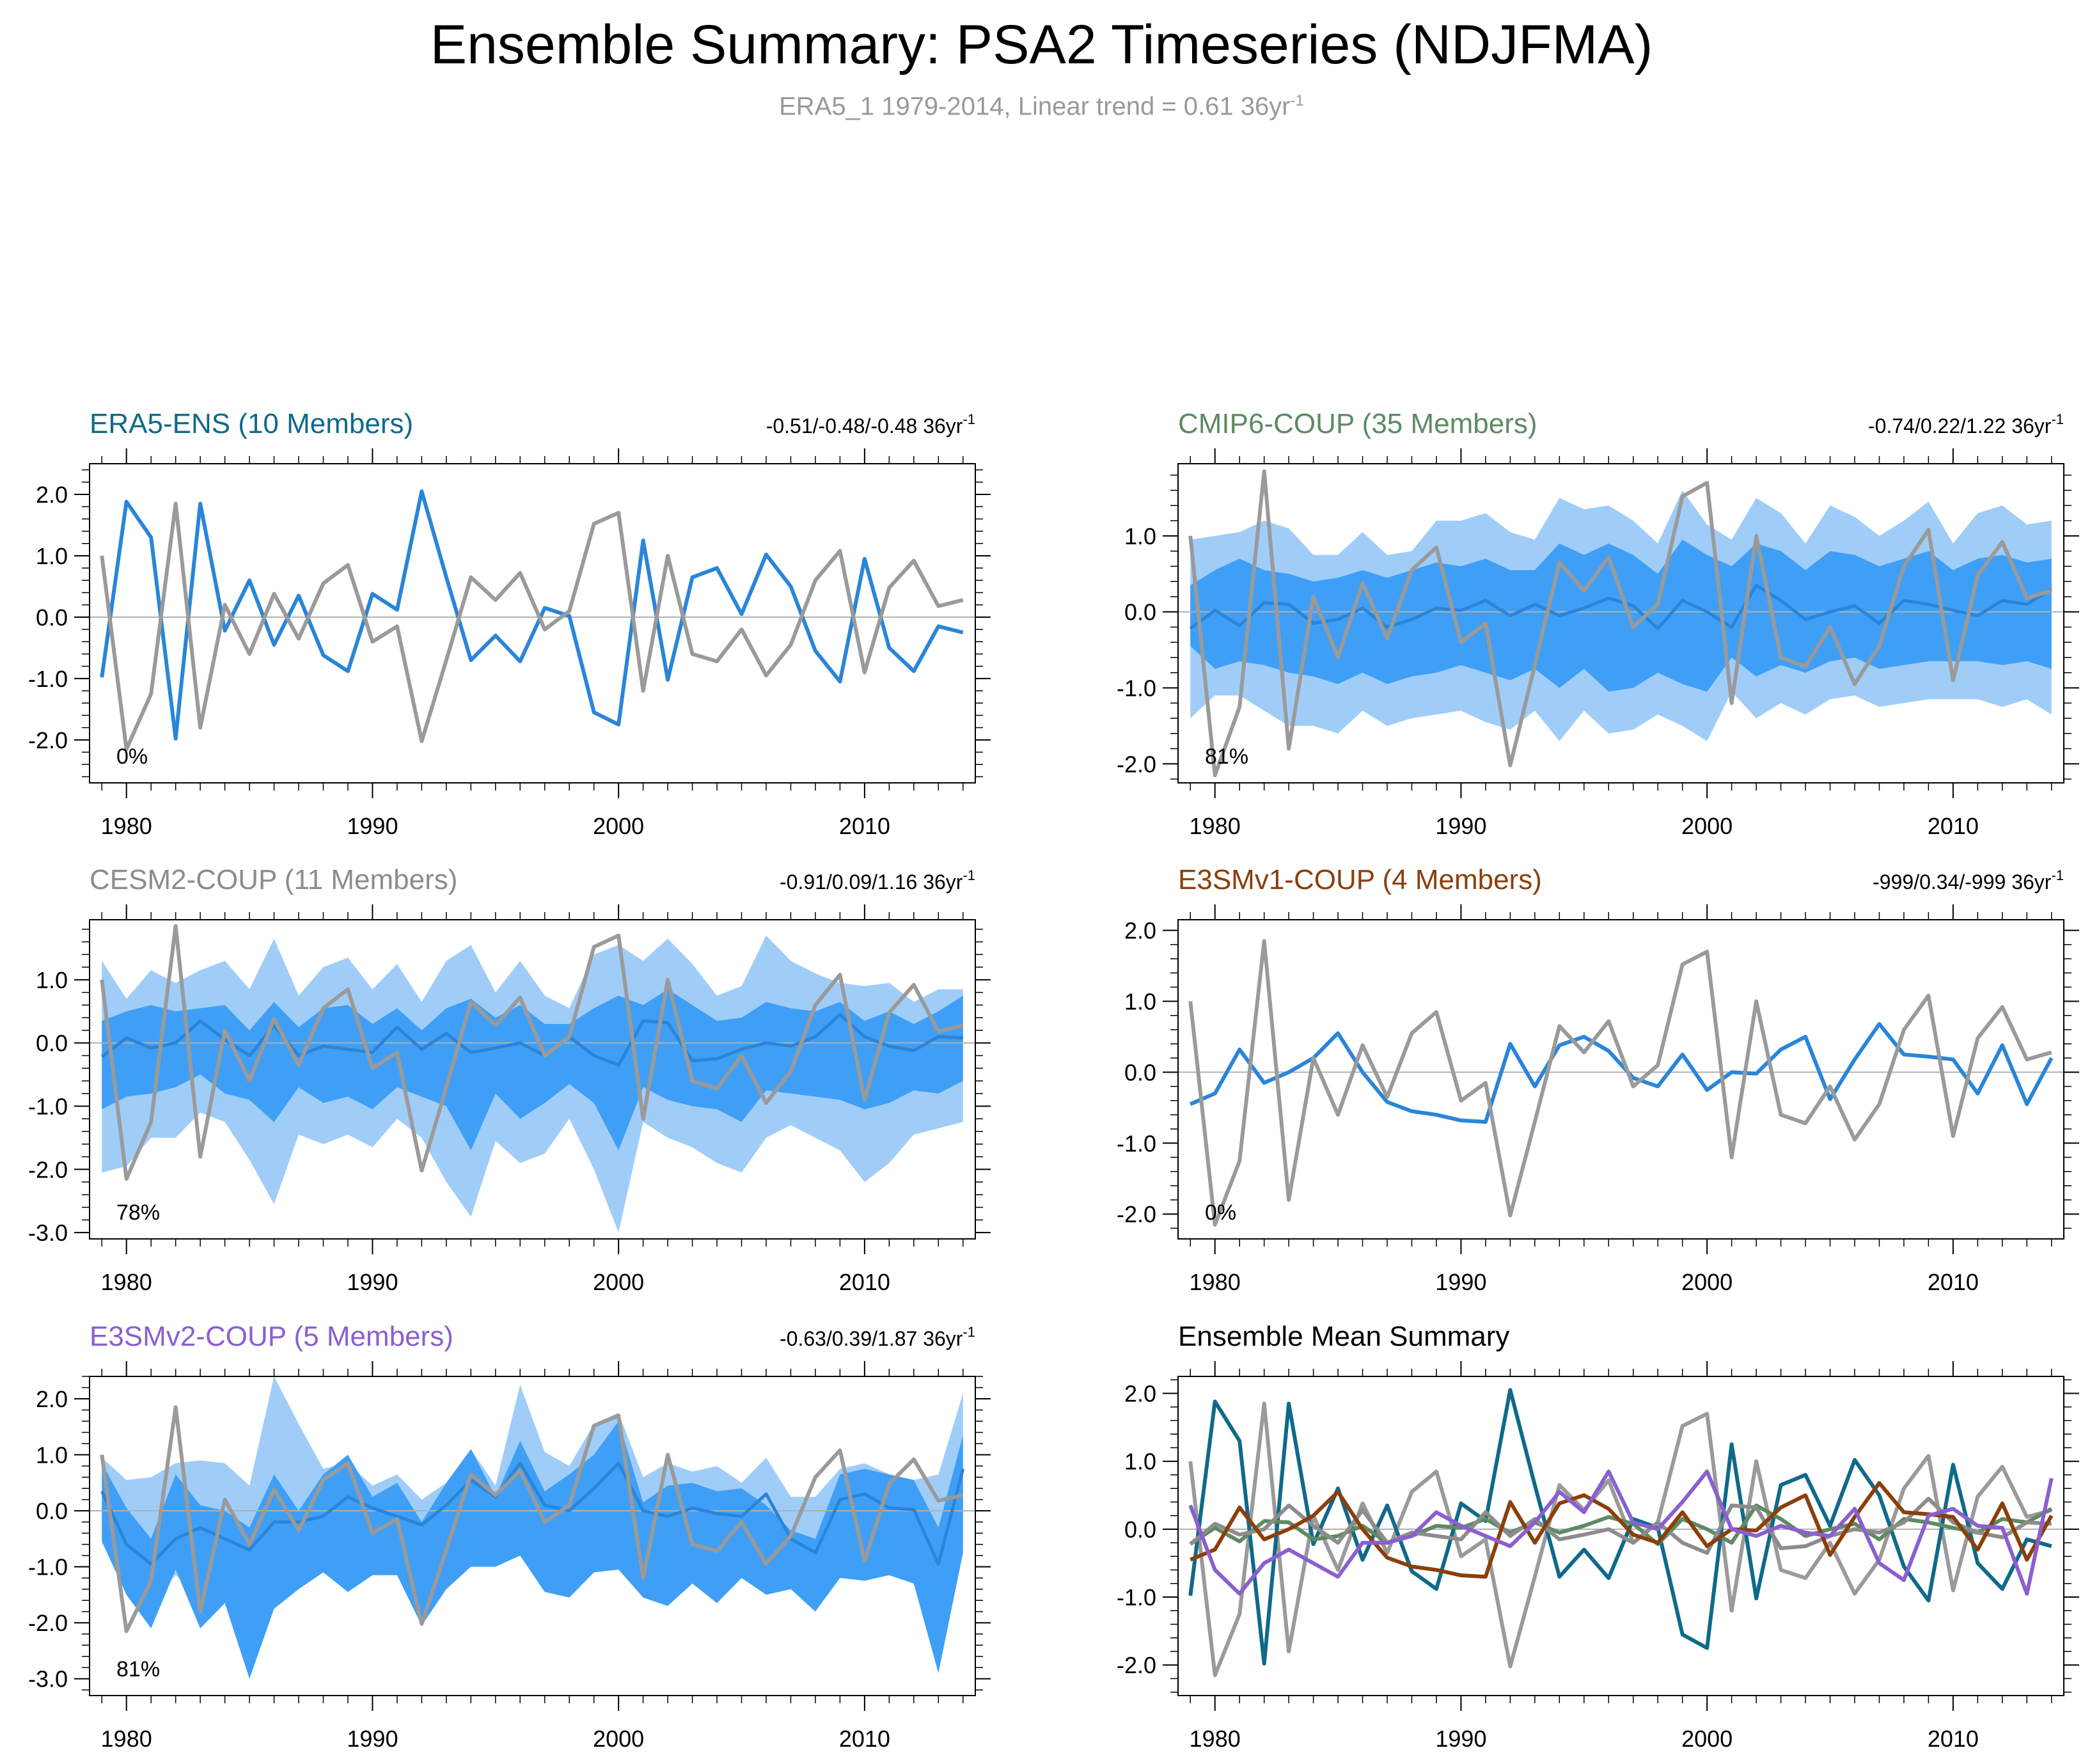 This screenshot has width=2083, height=1764. I want to click on trend-value: -999/0.34/-999 36yr, so click(1962, 882).